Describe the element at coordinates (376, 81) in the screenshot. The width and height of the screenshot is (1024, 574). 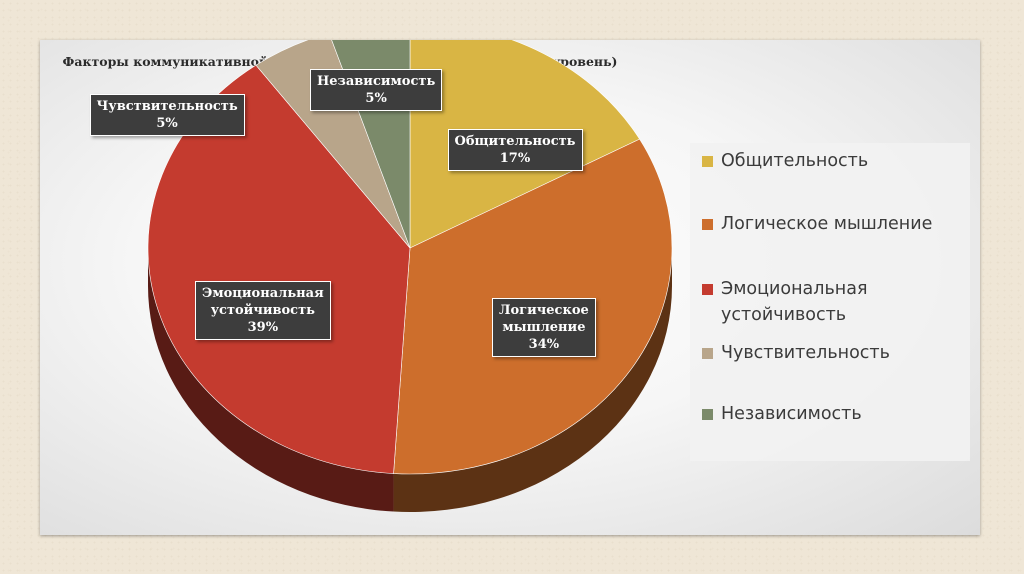
I see `data-label-category: Независимость` at that location.